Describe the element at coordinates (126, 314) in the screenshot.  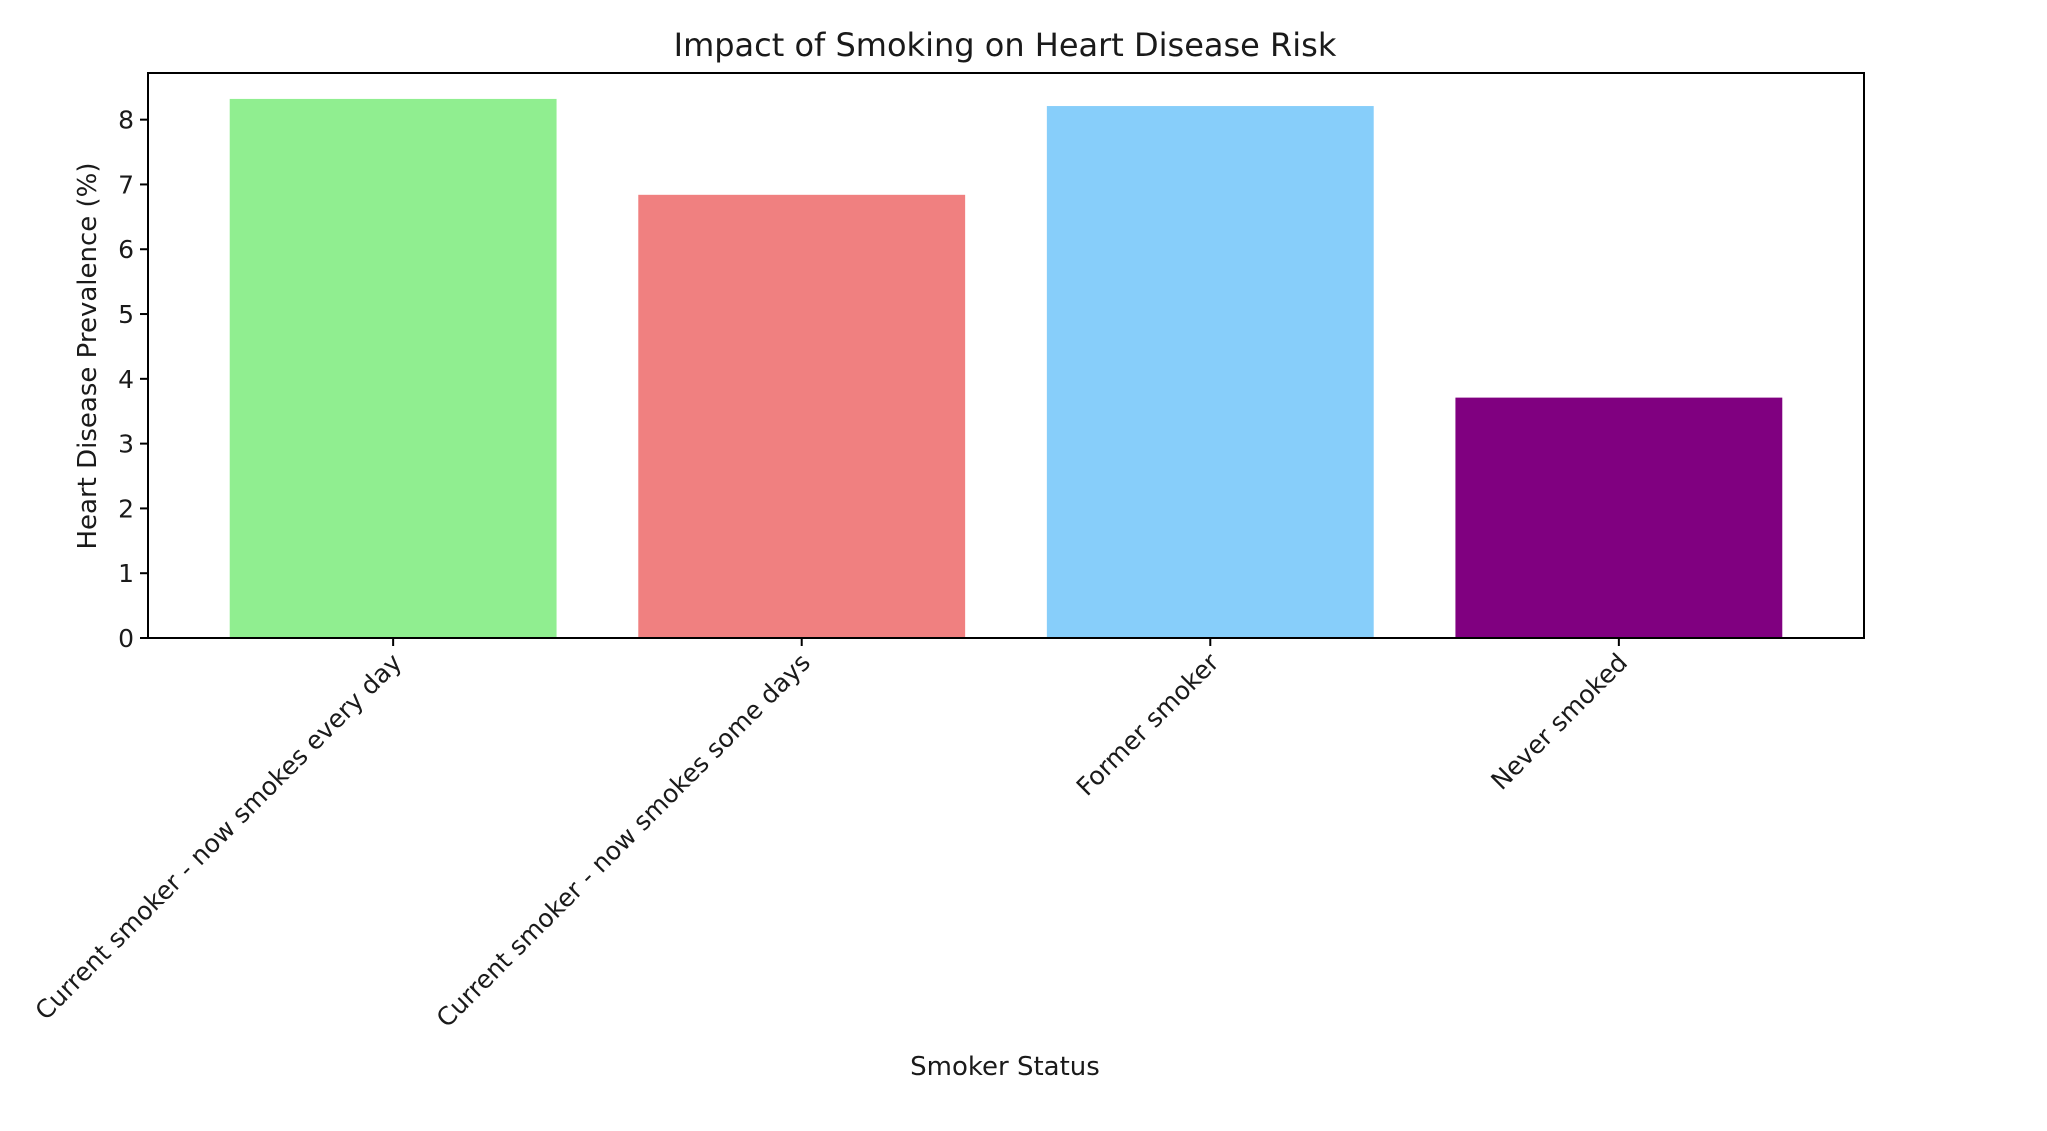
I see `y-tick-label: 5` at that location.